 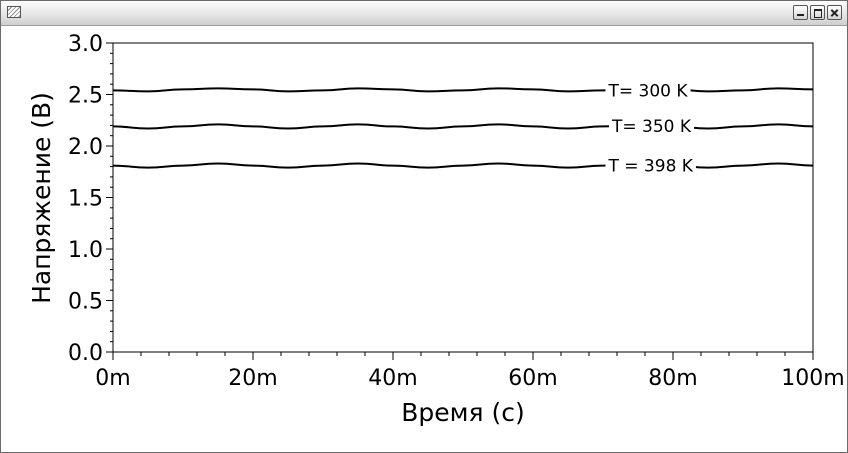 What do you see at coordinates (85, 250) in the screenshot?
I see `y-tick-label: 1.0` at bounding box center [85, 250].